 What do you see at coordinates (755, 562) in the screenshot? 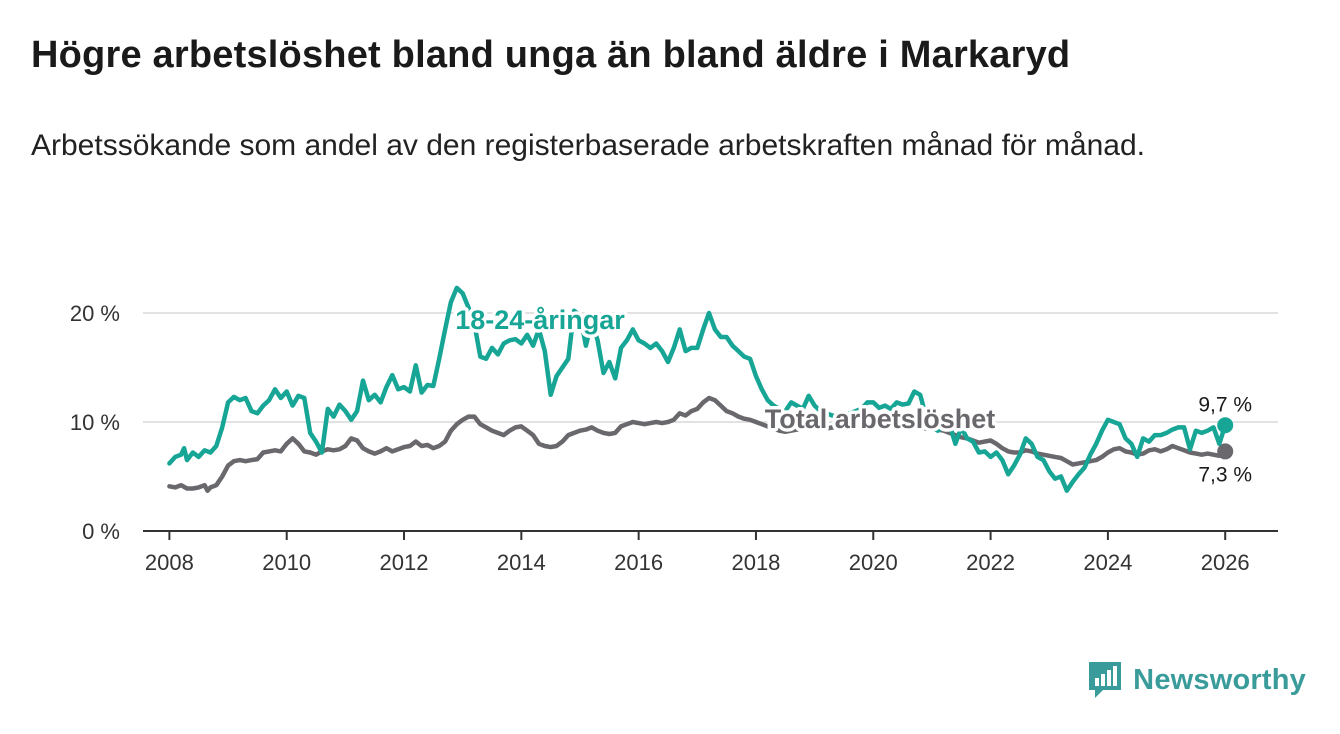
I see `x-tick-label: 2018` at bounding box center [755, 562].